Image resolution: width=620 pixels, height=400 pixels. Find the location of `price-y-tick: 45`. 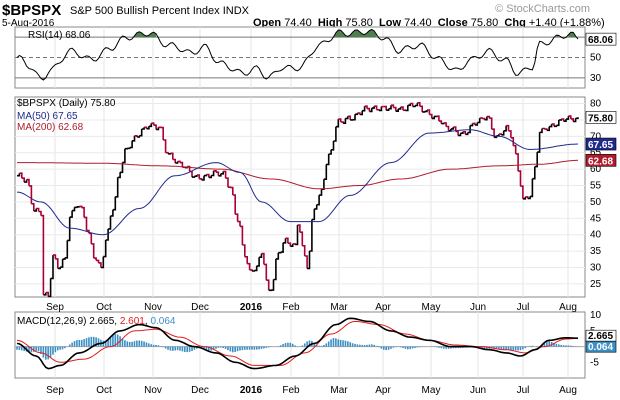

price-y-tick: 45 is located at coordinates (596, 218).